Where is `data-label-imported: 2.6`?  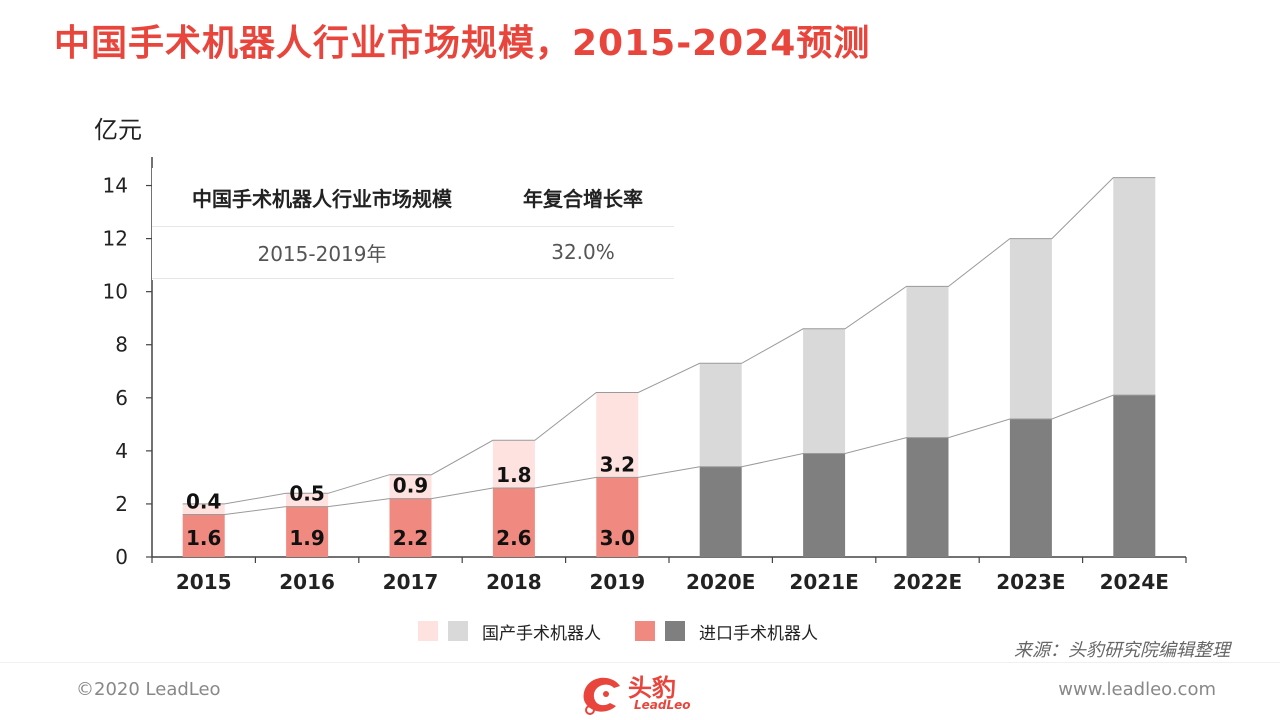 data-label-imported: 2.6 is located at coordinates (513, 538).